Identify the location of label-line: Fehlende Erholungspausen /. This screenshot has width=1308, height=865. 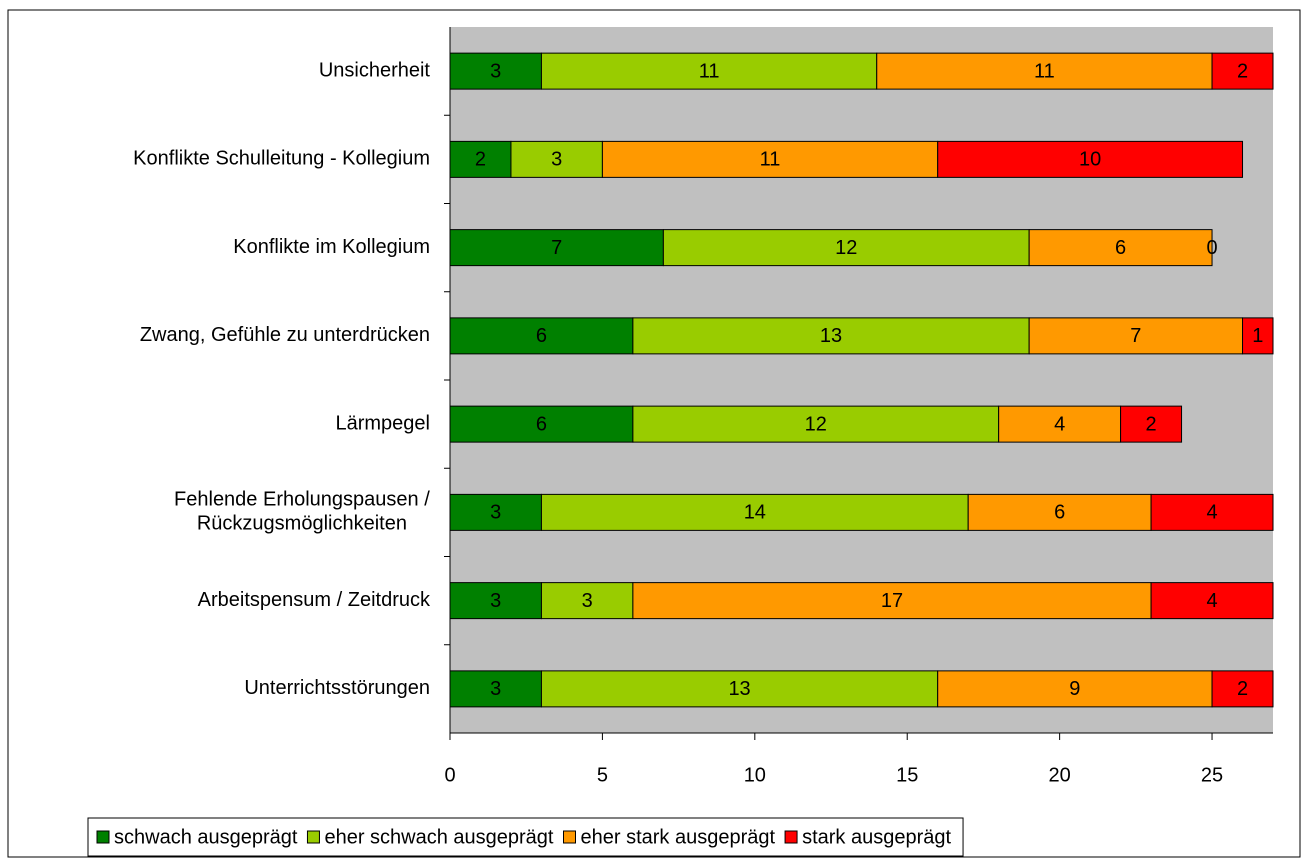
(302, 500).